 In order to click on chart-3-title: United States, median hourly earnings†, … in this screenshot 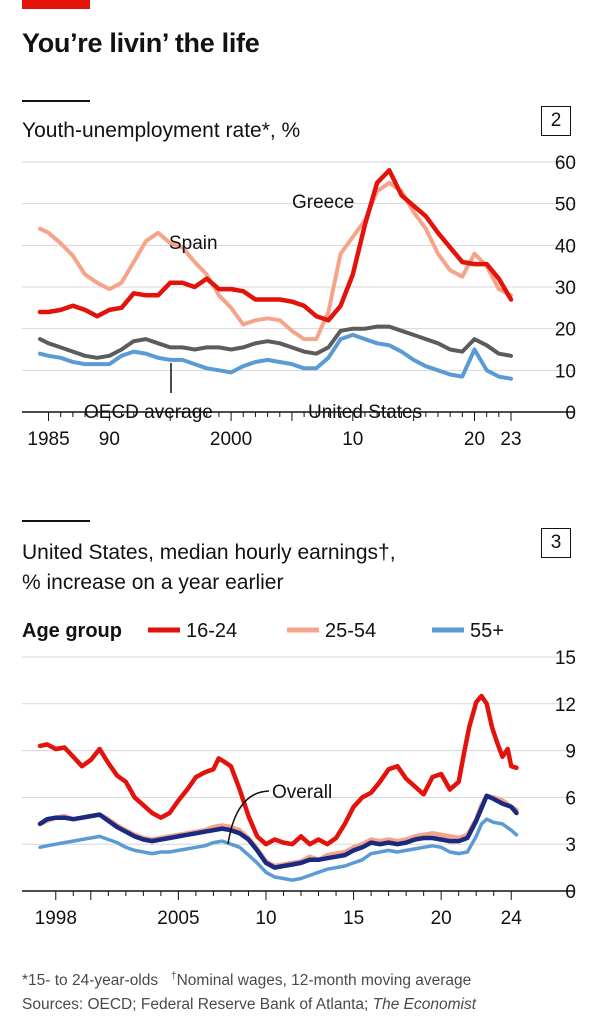, I will do `click(209, 568)`.